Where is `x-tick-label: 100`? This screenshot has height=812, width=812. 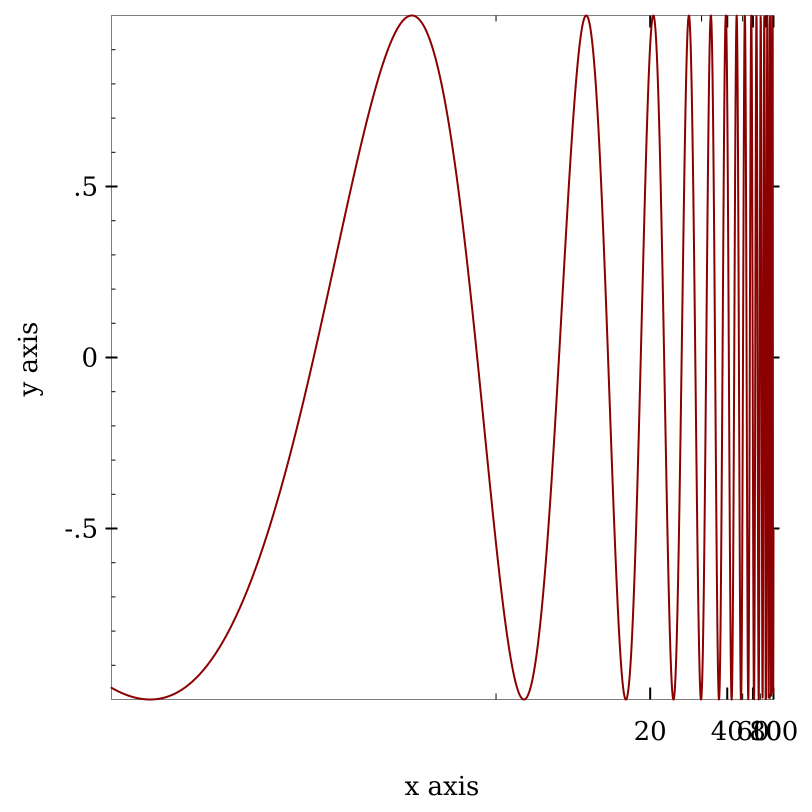
x-tick-label: 100 is located at coordinates (774, 732).